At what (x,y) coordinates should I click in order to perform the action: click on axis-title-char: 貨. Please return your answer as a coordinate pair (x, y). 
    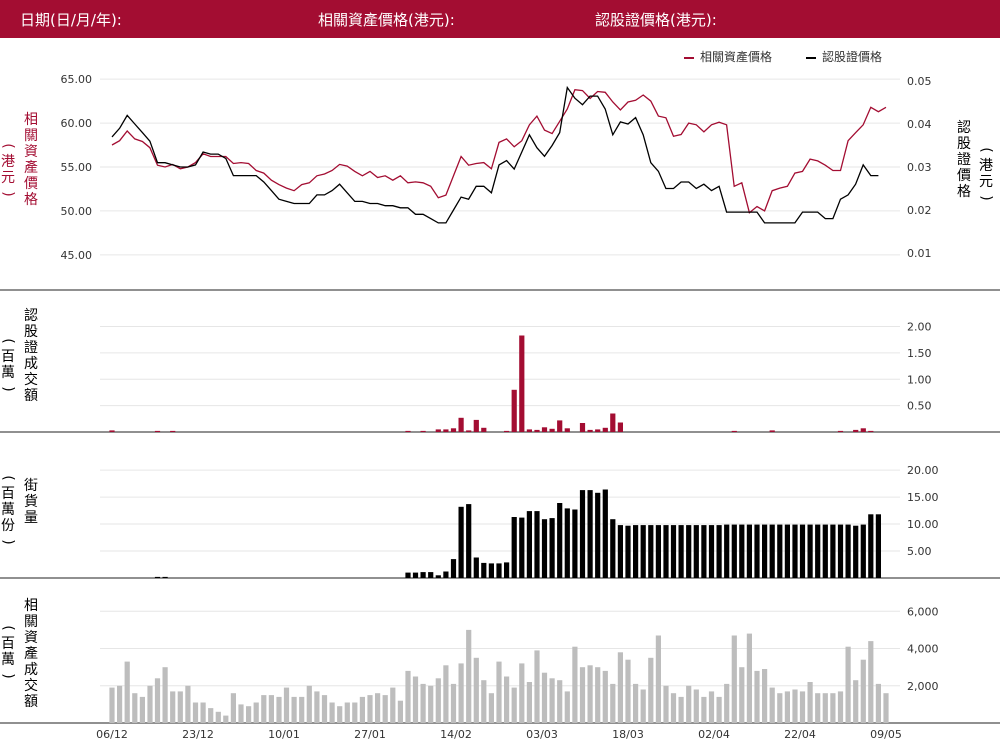
    Looking at the image, I should click on (31, 502).